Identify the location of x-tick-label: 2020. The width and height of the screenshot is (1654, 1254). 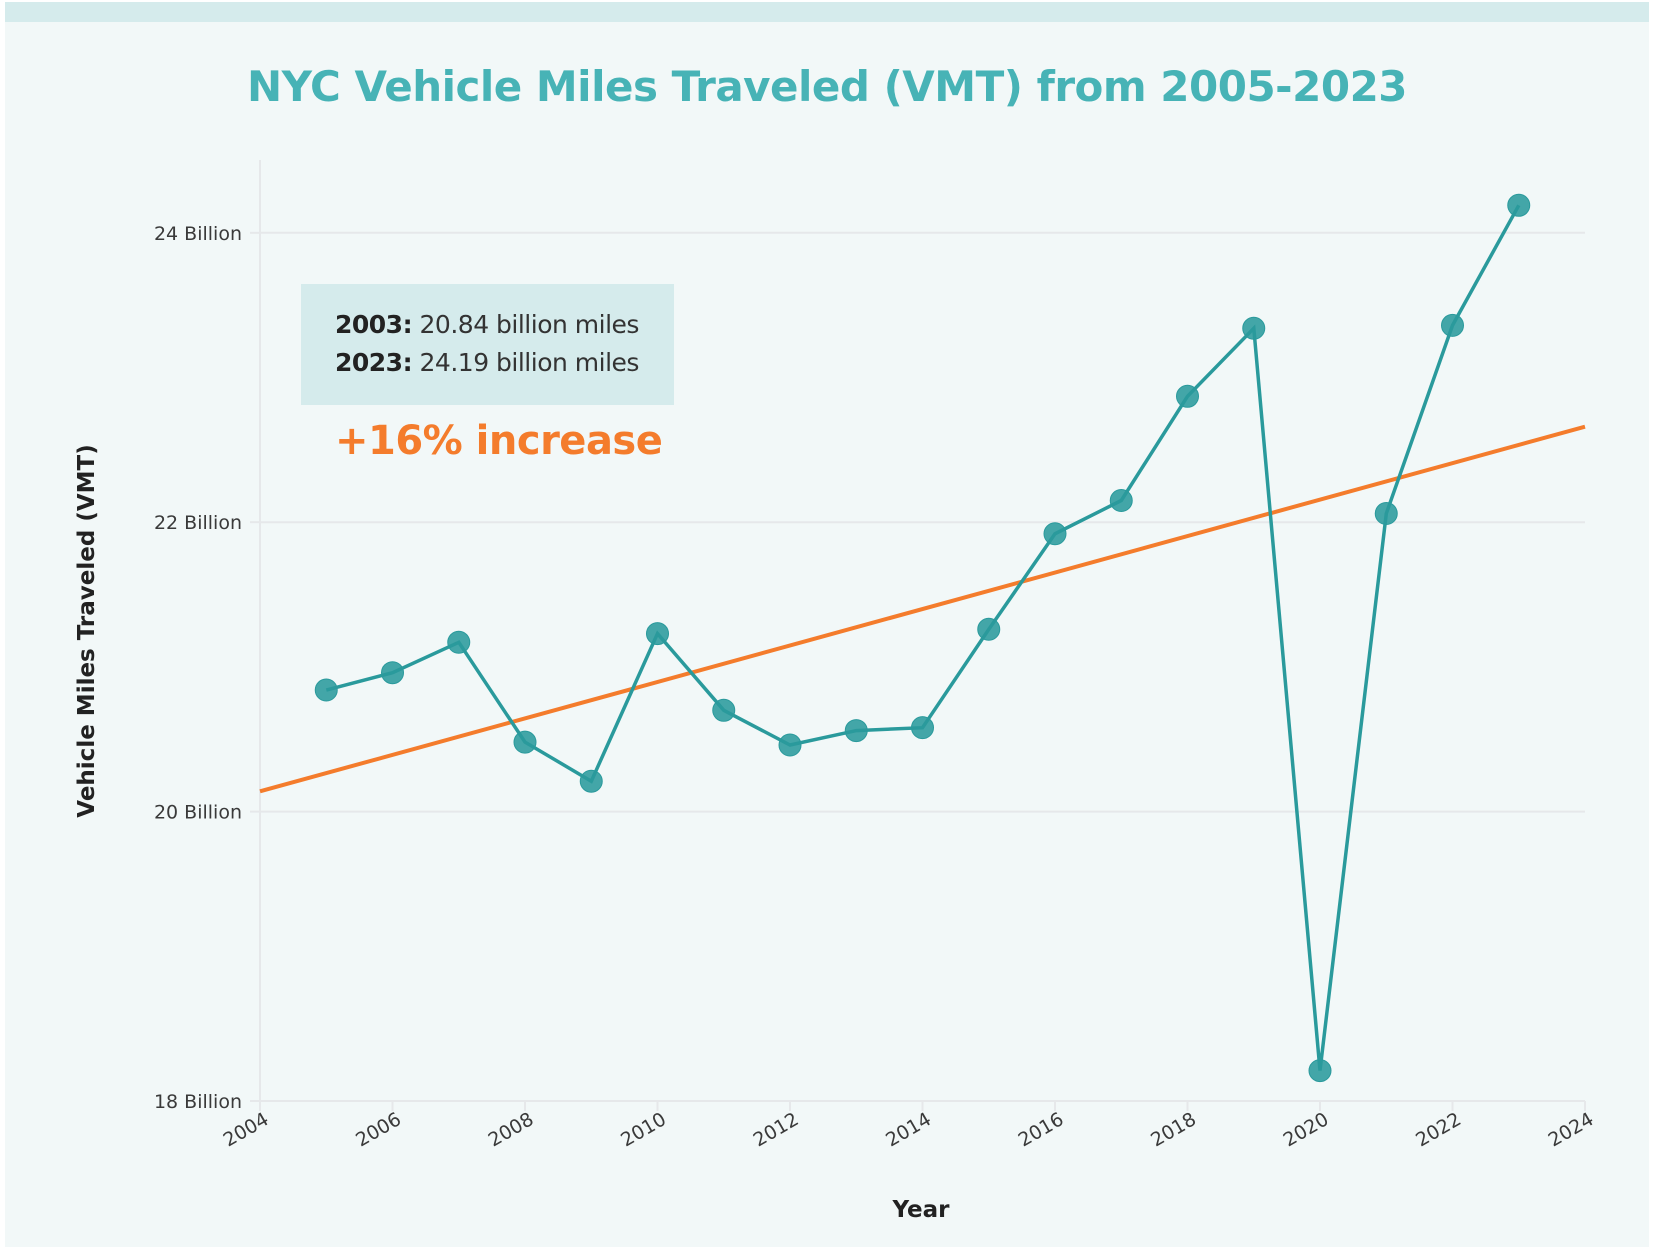
(1306, 1129).